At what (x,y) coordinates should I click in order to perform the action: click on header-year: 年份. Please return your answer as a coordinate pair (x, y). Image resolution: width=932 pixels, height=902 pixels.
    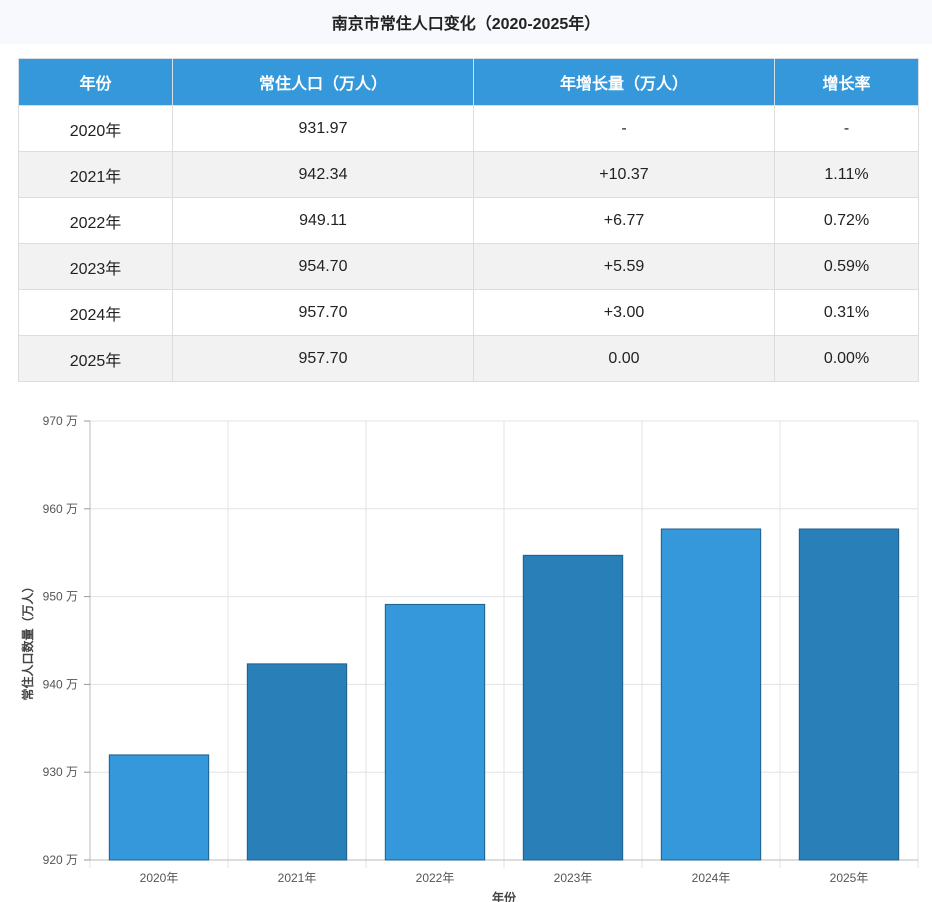
    Looking at the image, I should click on (95, 82).